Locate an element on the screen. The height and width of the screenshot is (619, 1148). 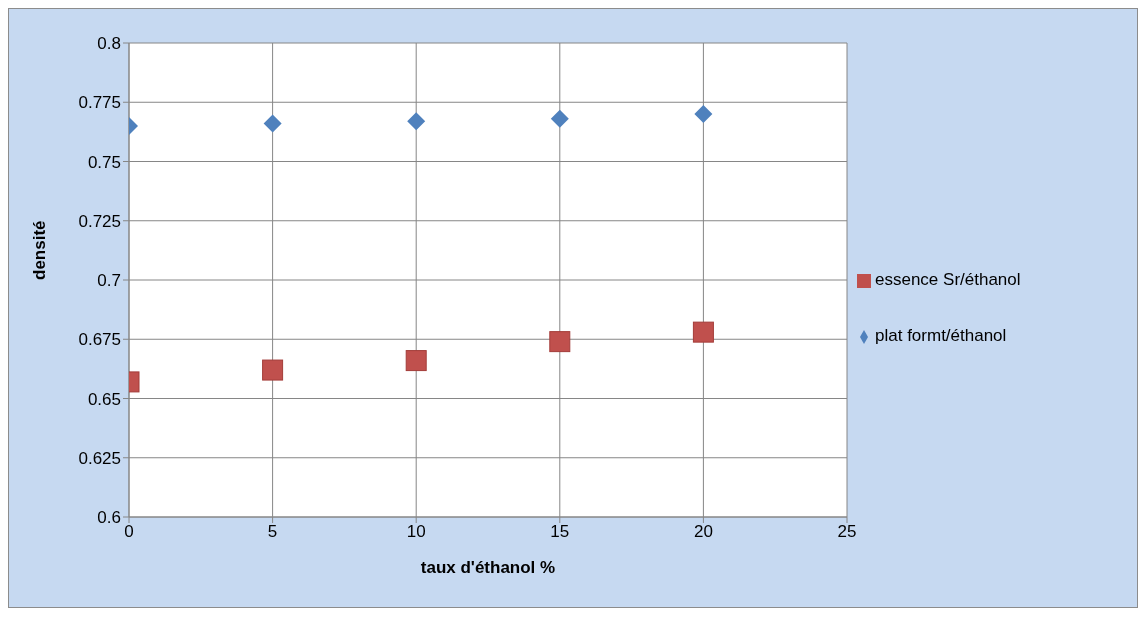
y-tick-label: 0.65 is located at coordinates (104, 399).